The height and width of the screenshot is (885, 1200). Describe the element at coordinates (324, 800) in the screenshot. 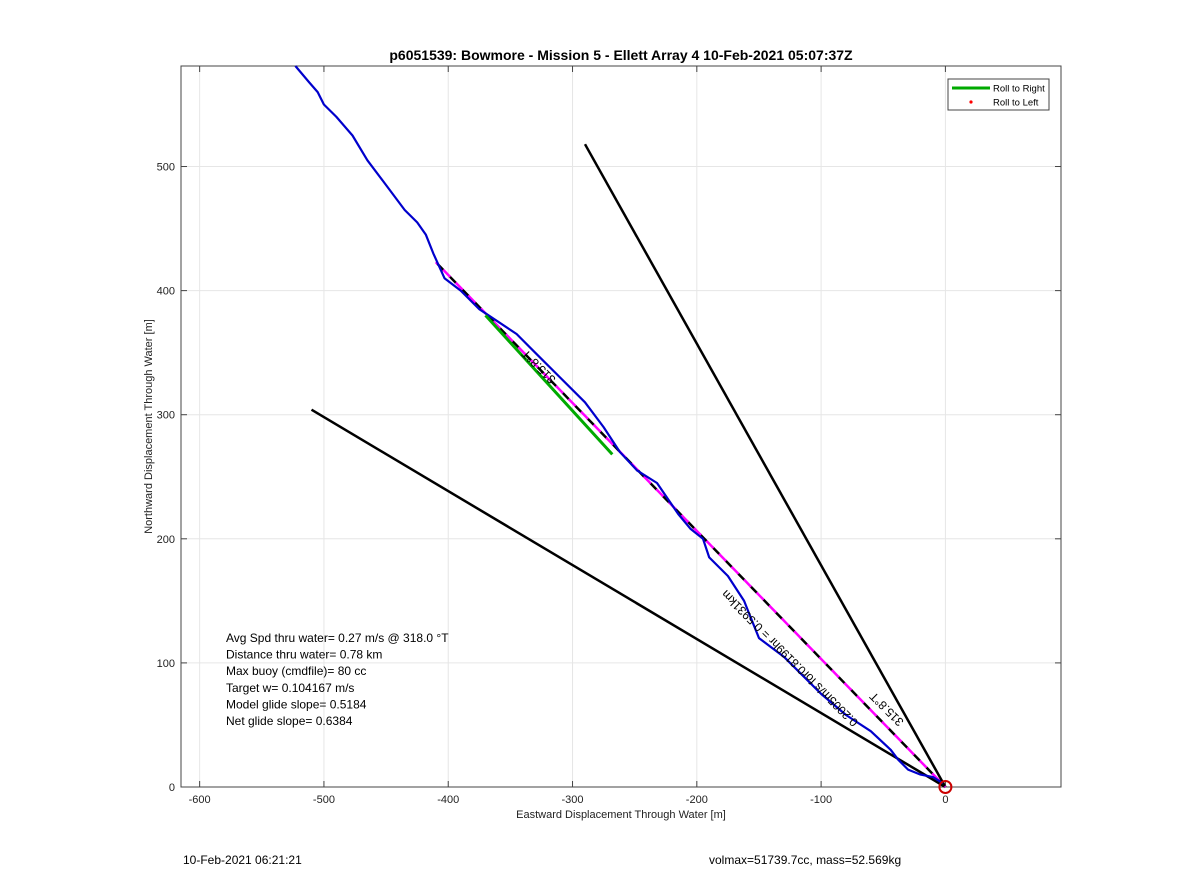

I see `x-tick-label: -500` at that location.